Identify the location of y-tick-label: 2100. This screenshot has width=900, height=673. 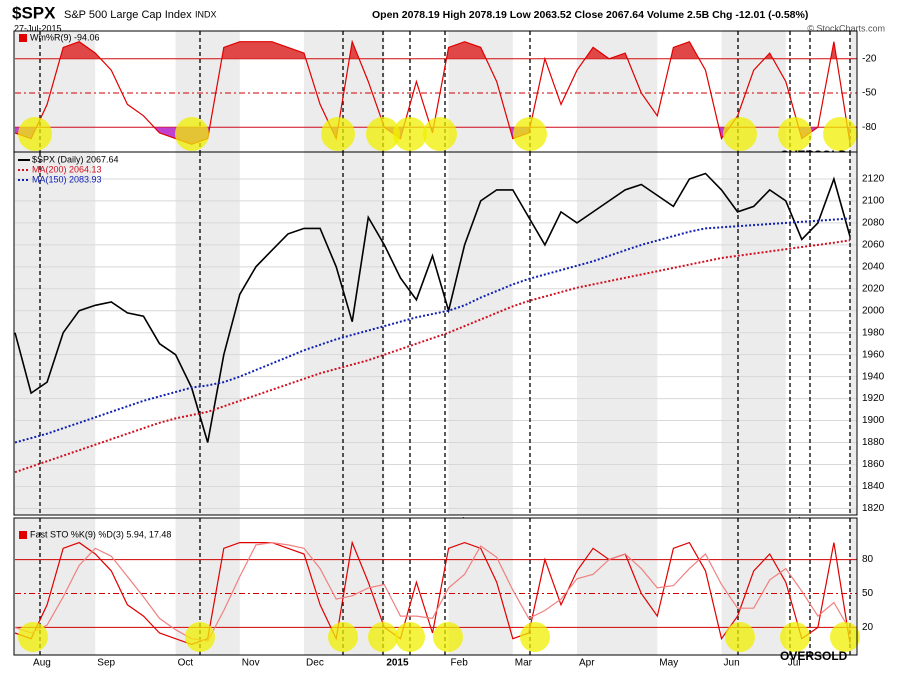
(873, 201).